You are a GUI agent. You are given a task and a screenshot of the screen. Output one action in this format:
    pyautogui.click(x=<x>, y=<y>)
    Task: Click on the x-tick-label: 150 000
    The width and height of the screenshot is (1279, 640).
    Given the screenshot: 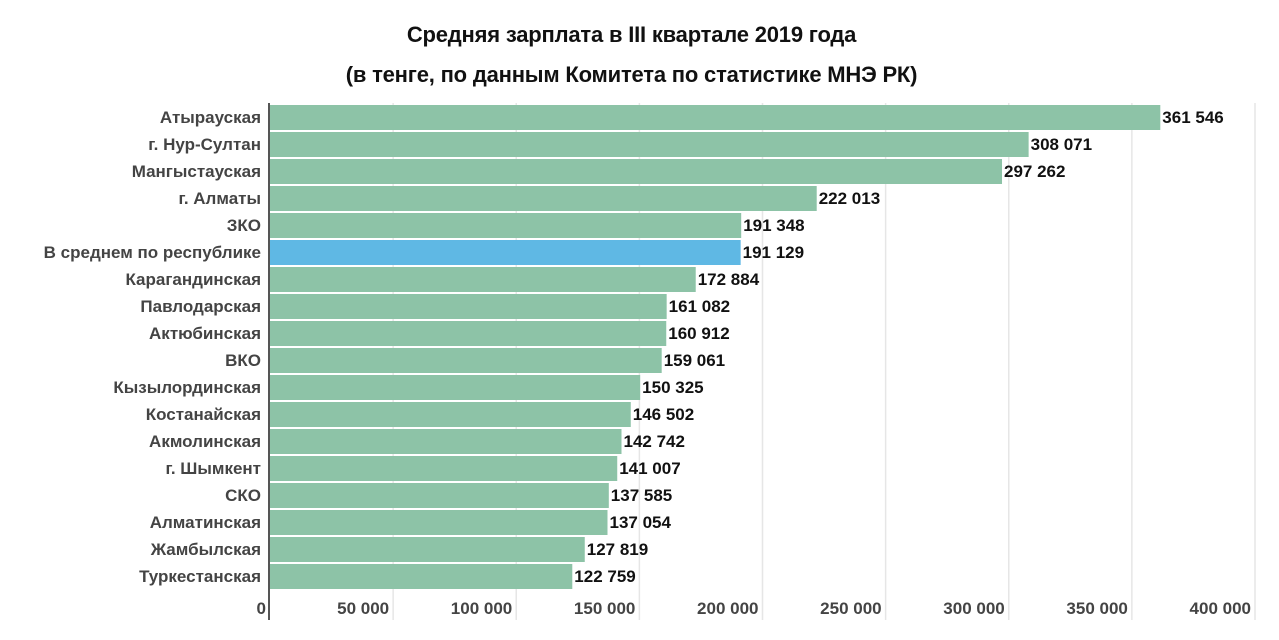 What is the action you would take?
    pyautogui.click(x=604, y=608)
    